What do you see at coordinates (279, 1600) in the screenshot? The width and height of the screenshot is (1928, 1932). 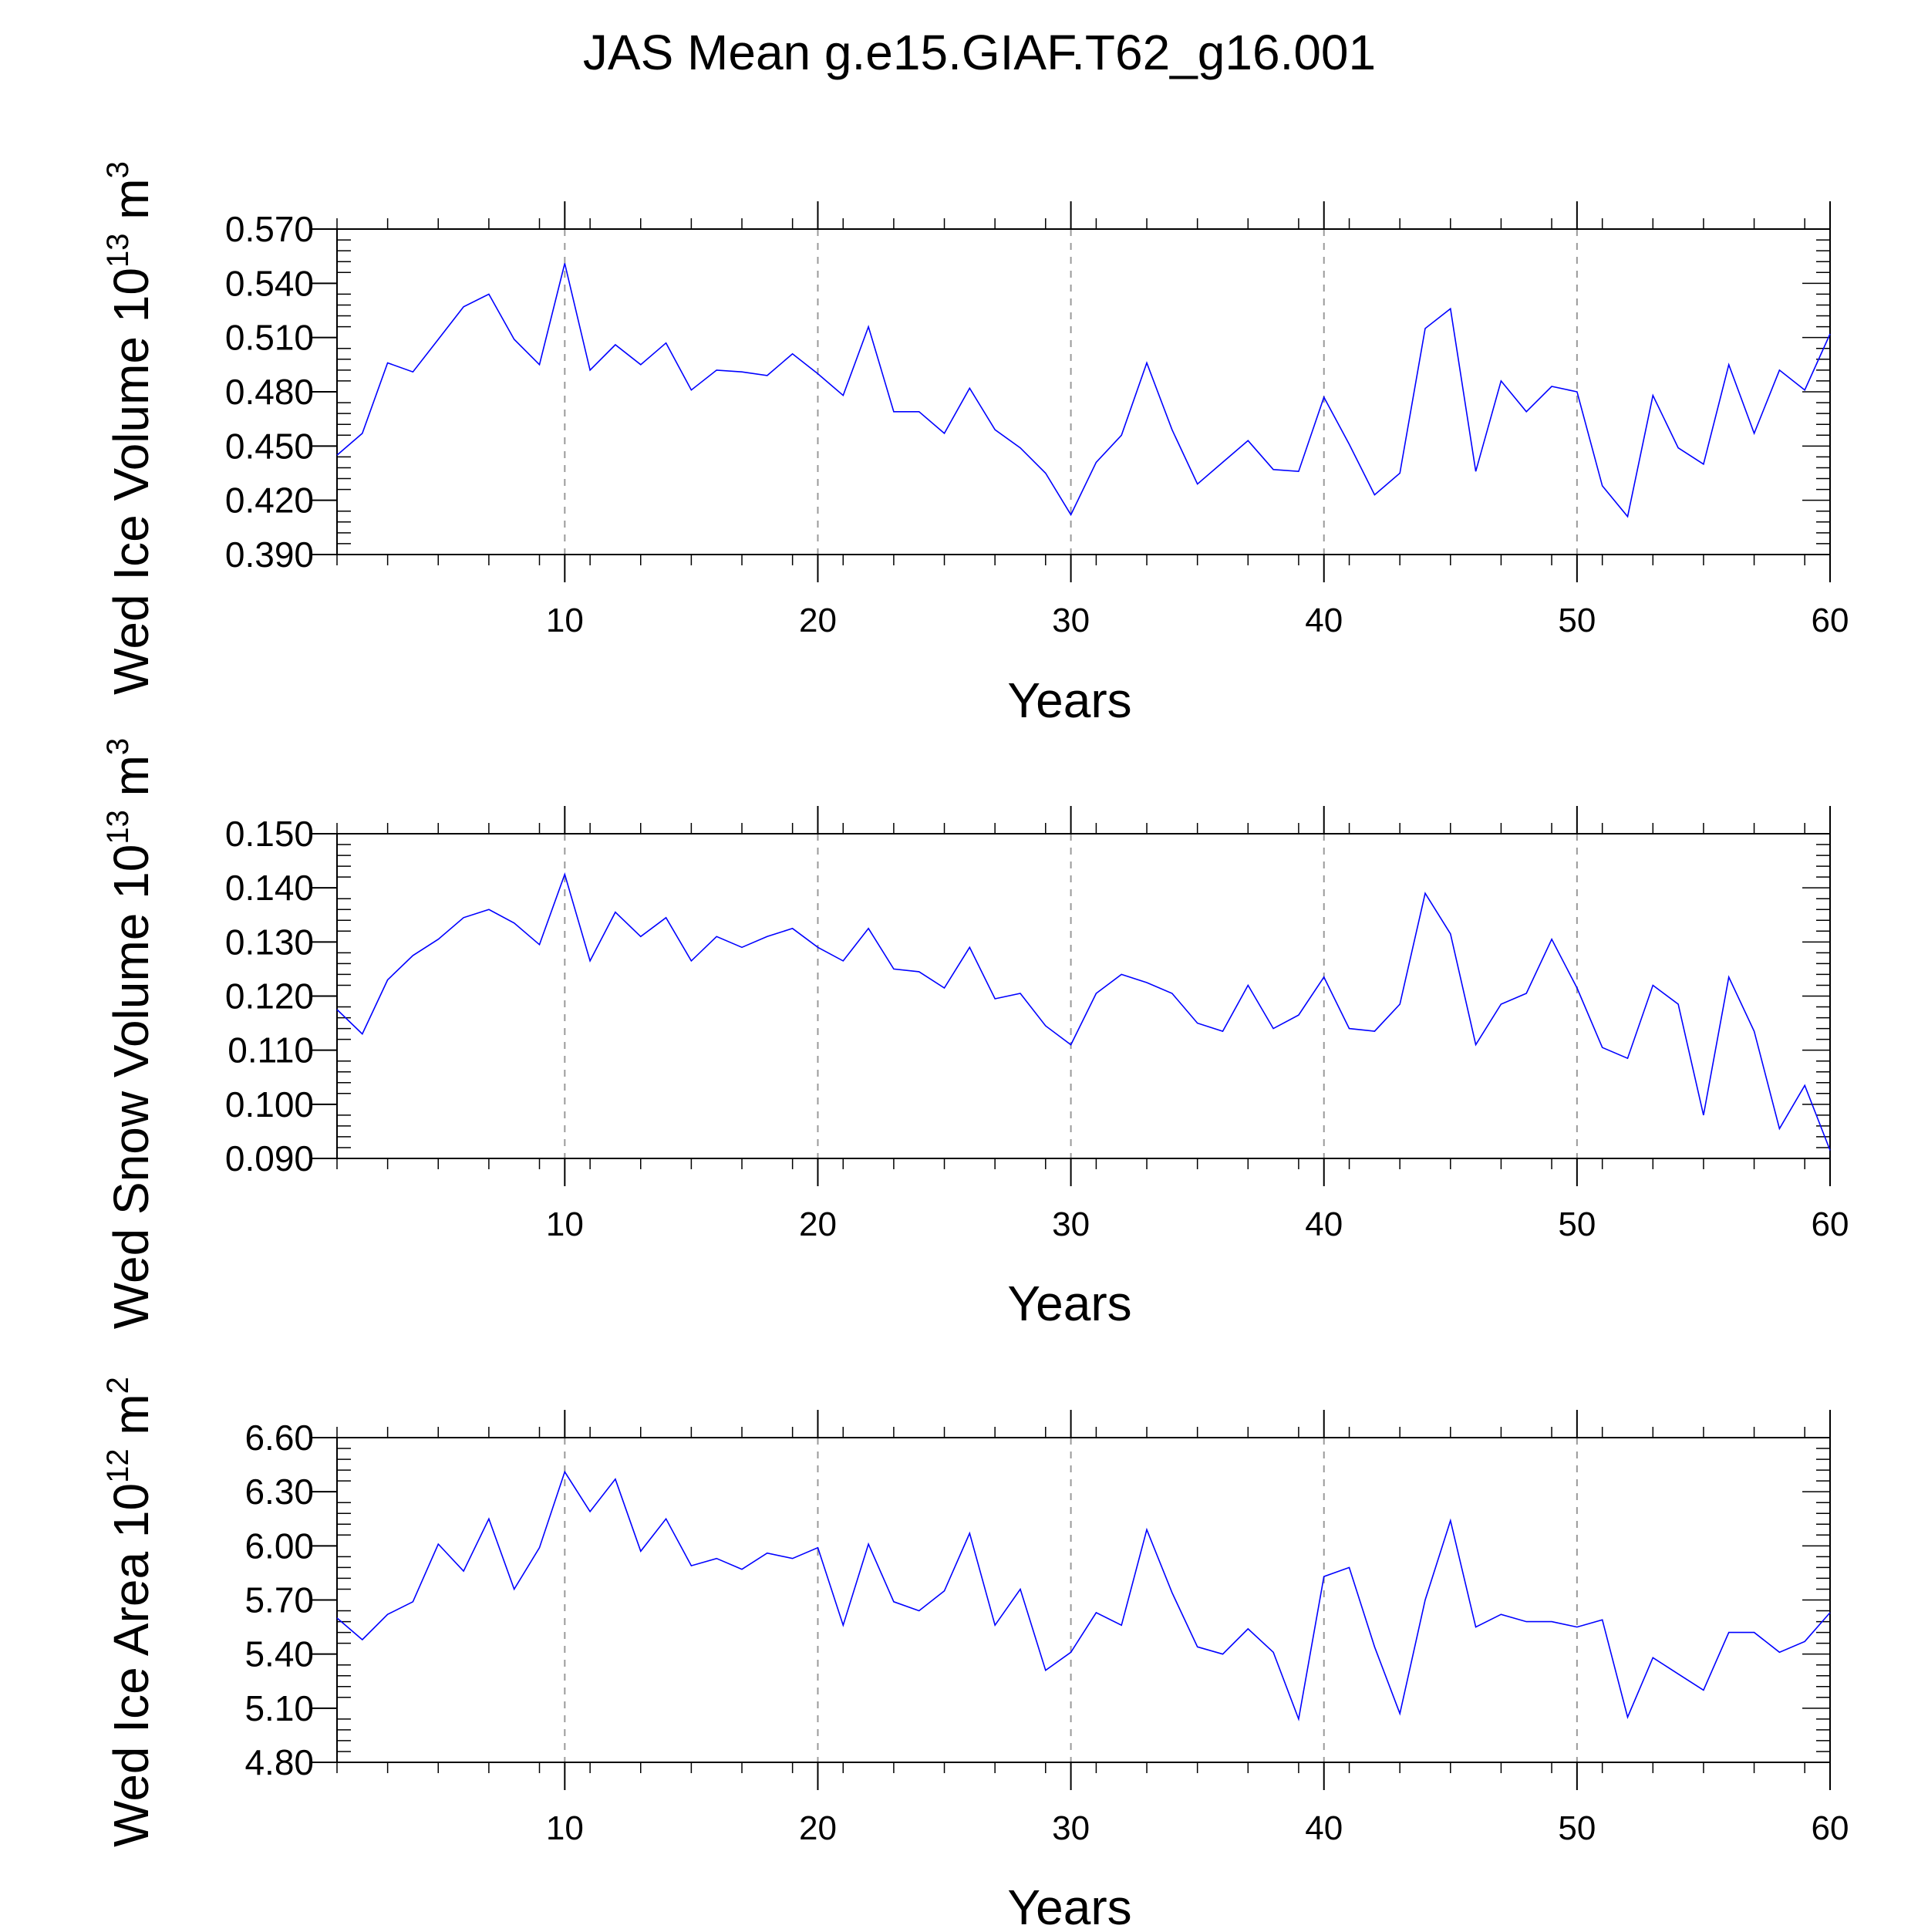 I see `y-tick-label: 5.70` at bounding box center [279, 1600].